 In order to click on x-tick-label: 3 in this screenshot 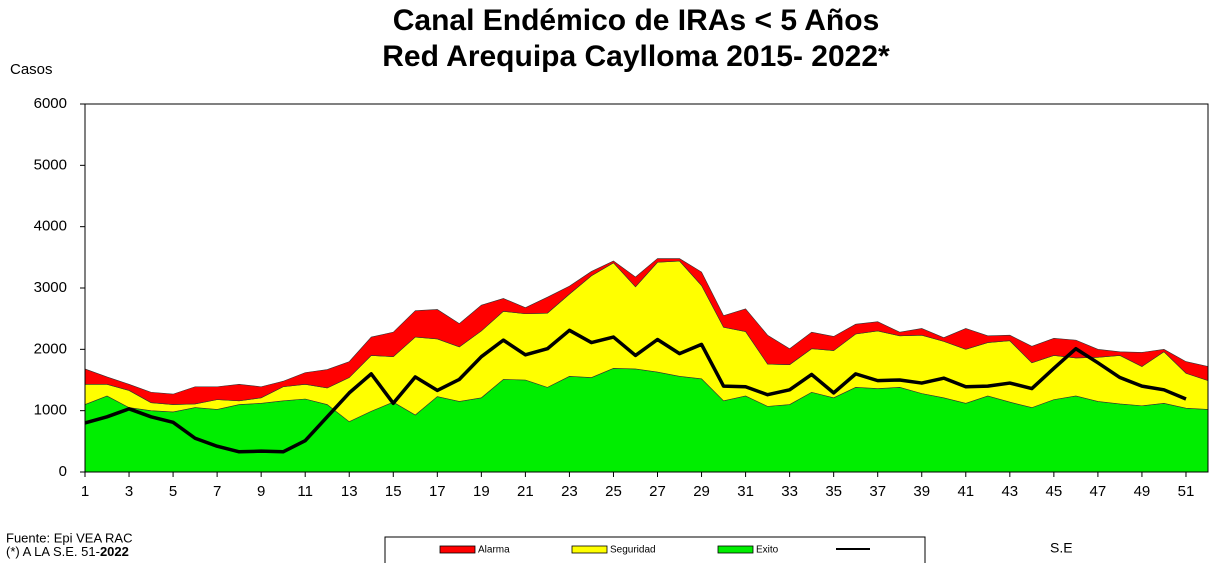, I will do `click(129, 491)`.